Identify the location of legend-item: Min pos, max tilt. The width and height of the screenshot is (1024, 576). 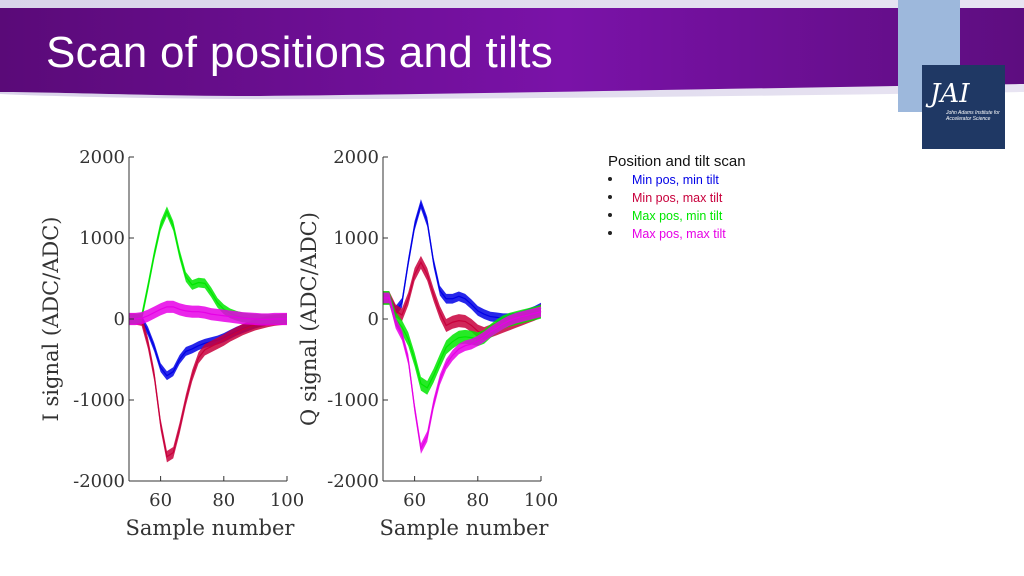
(718, 200).